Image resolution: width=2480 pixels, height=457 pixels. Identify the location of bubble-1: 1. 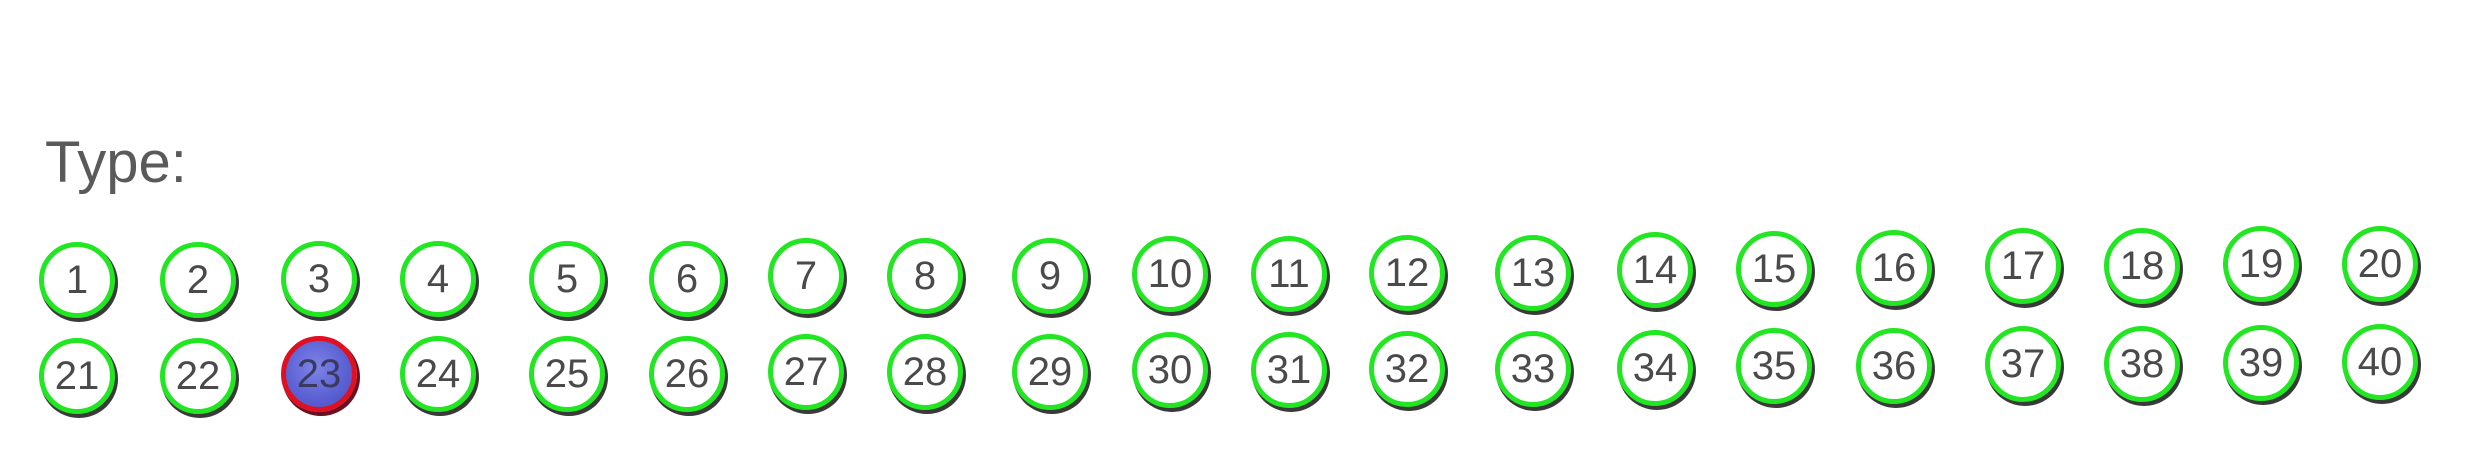
(77, 280).